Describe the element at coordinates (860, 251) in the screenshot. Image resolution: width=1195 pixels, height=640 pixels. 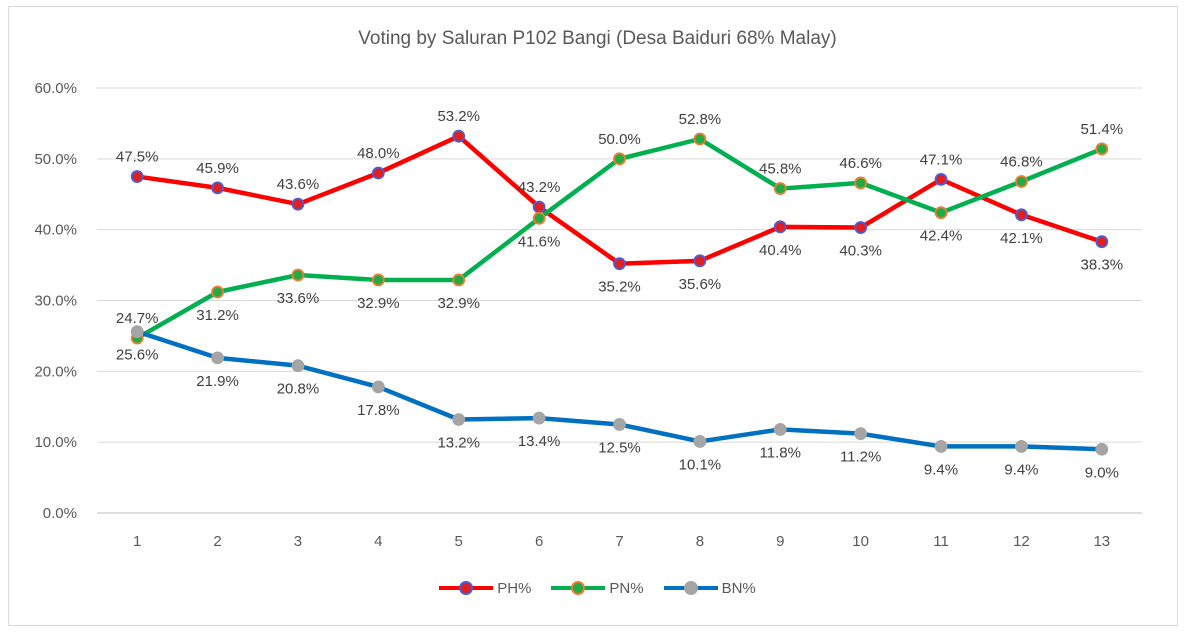
I see `data-label-ph: 40.3%` at that location.